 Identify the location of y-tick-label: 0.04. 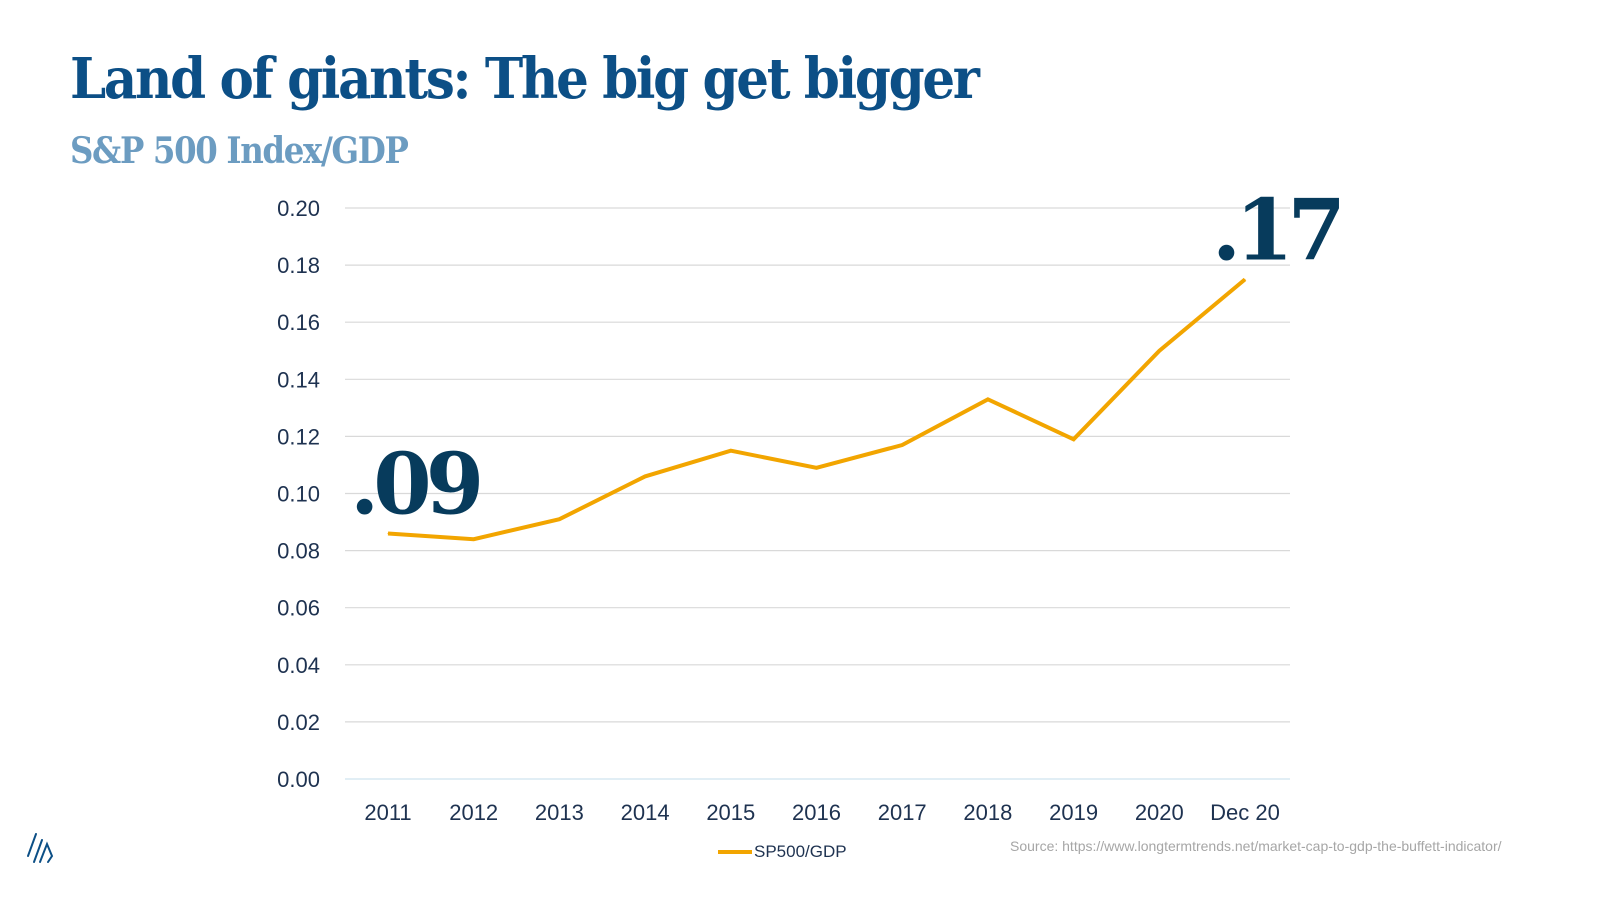
(298, 665).